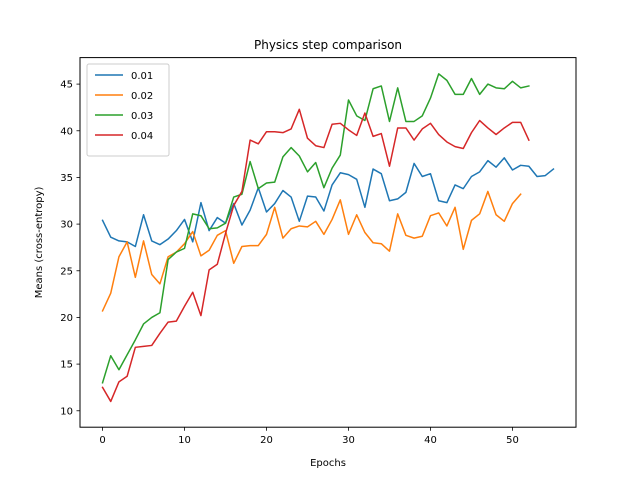 This screenshot has width=640, height=480. I want to click on y-axis-label: Means (cross-entropy), so click(39, 242).